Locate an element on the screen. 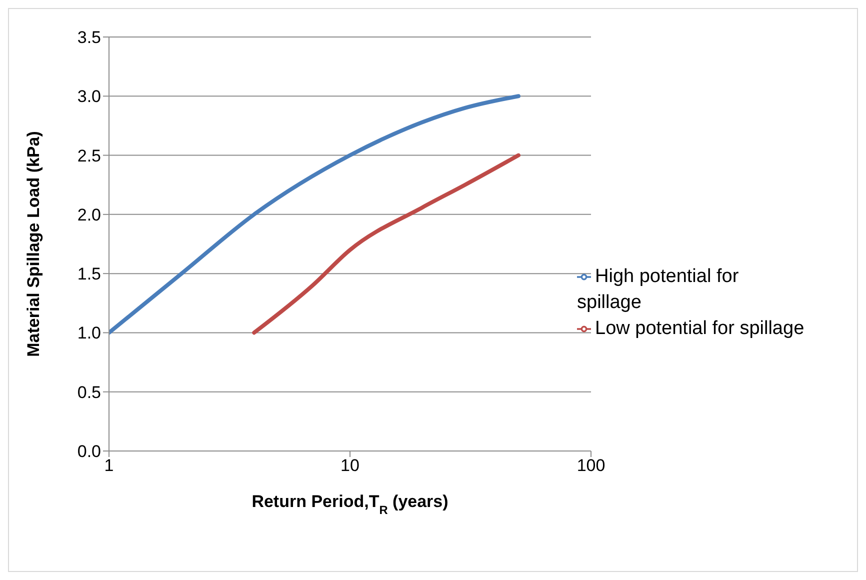 This screenshot has height=580, width=866. y-axis-title: Material Spillage Load (kPa) is located at coordinates (33, 244).